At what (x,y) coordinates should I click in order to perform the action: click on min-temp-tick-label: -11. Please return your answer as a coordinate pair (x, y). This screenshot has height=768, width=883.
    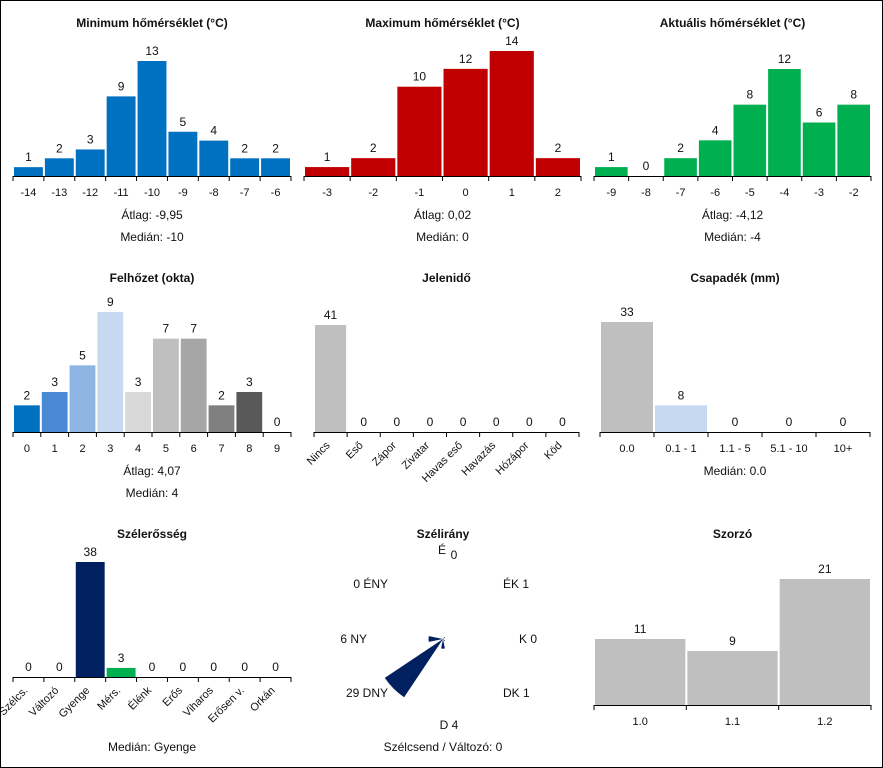
    Looking at the image, I should click on (121, 193).